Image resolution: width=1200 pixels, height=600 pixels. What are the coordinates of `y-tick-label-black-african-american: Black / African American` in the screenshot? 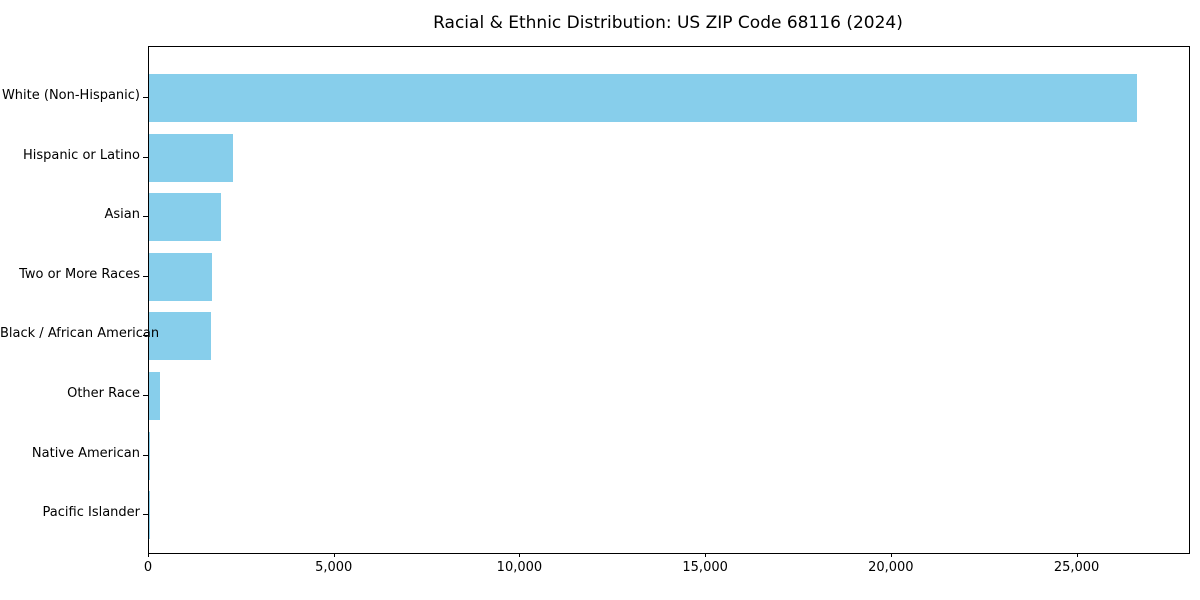 It's located at (80, 334).